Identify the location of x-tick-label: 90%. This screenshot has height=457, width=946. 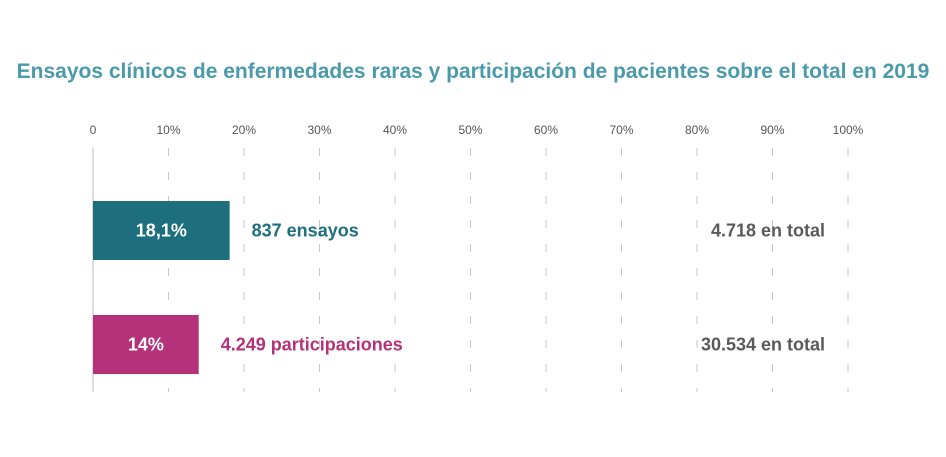
(772, 130).